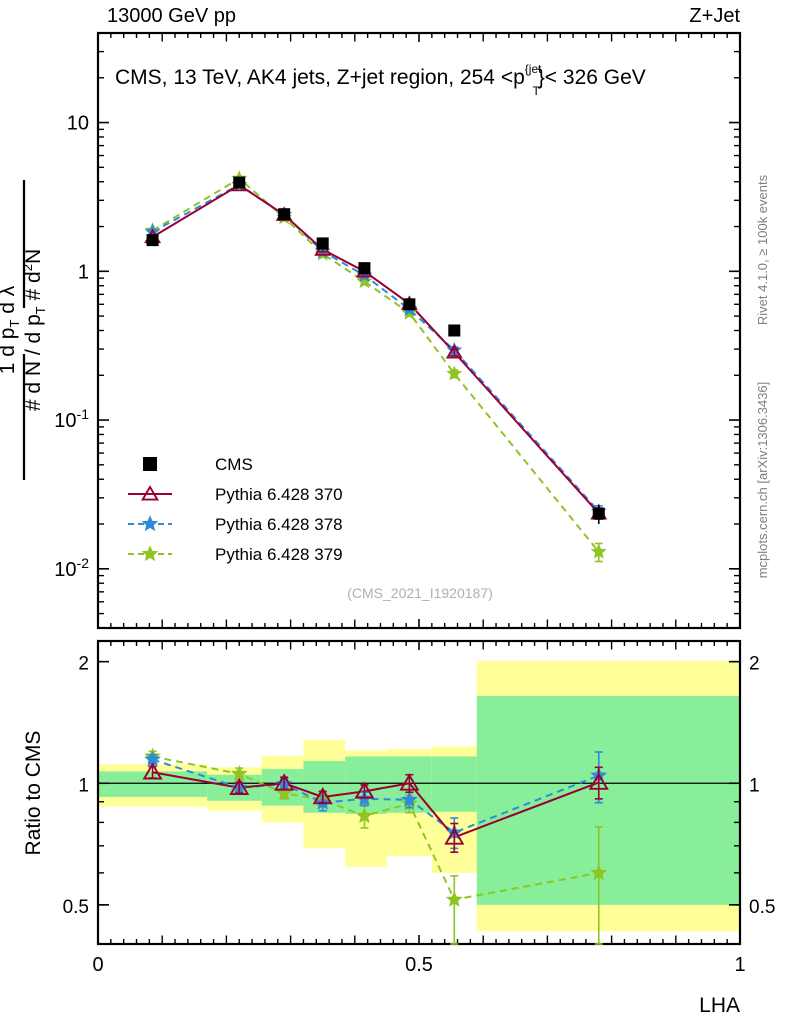 The image size is (786, 1024). Describe the element at coordinates (83, 785) in the screenshot. I see `ratio-tick-label-left: 1` at that location.